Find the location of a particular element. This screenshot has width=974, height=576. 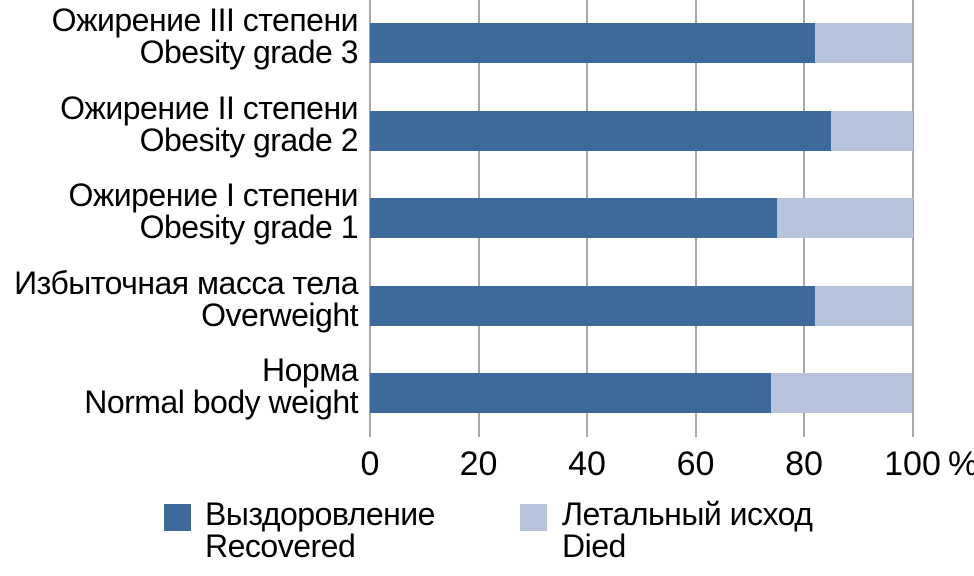

category-label-ru: Норма is located at coordinates (310, 370).